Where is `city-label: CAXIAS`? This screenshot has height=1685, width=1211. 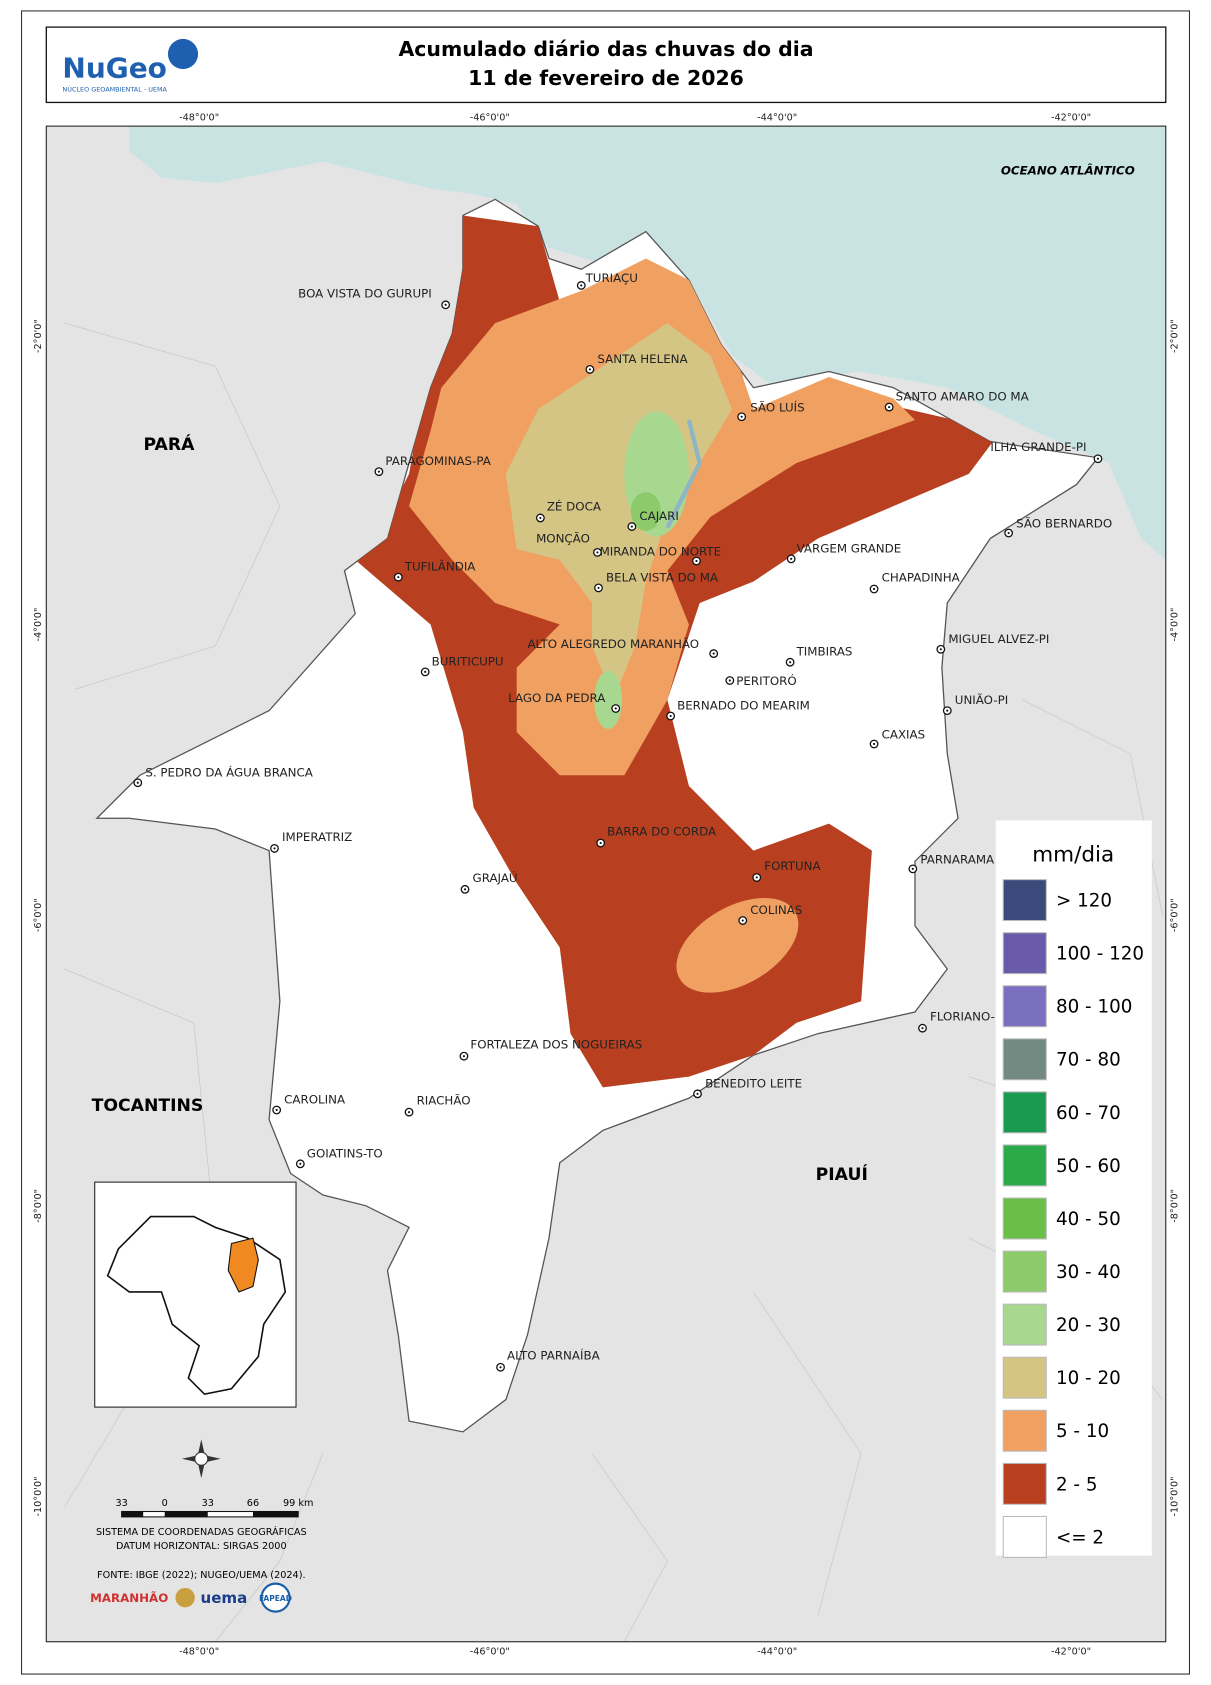
city-label: CAXIAS is located at coordinates (904, 735).